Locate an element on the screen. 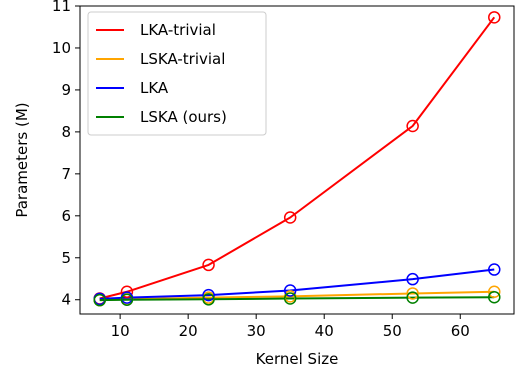 This screenshot has height=375, width=516. x-axis-label: Kernel Size is located at coordinates (297, 359).